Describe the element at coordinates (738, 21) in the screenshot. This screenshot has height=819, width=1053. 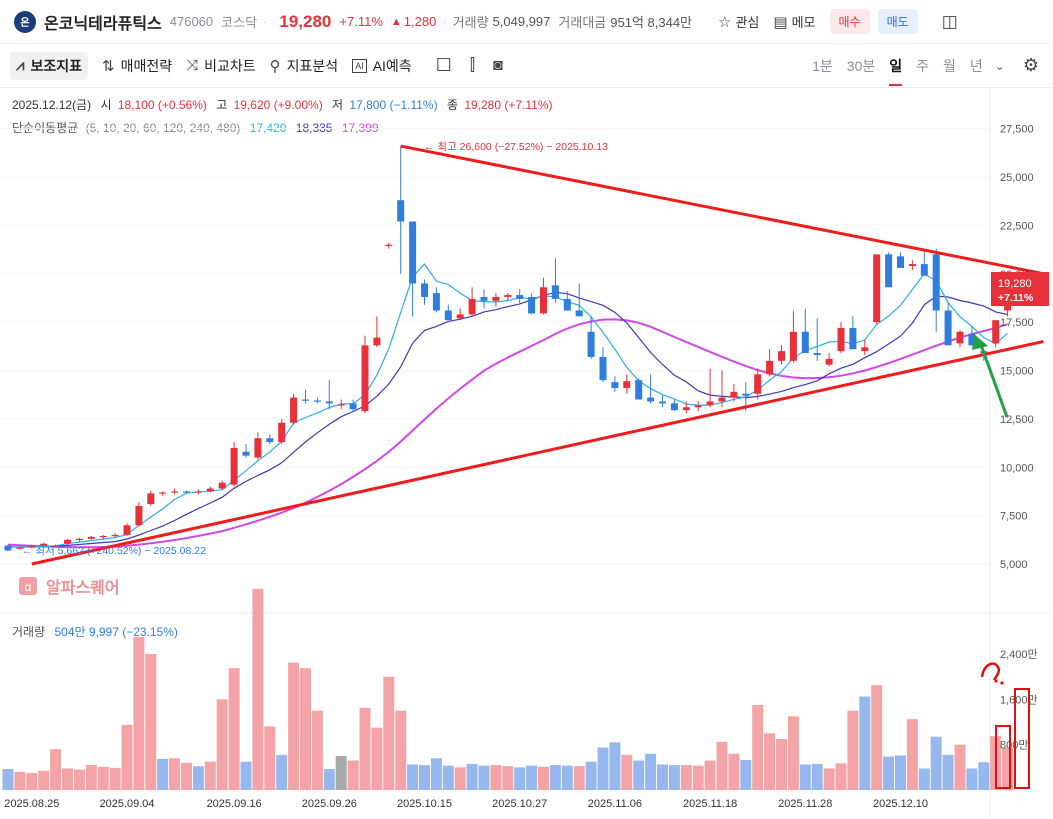
I see `watch-button: ☆ 관심` at that location.